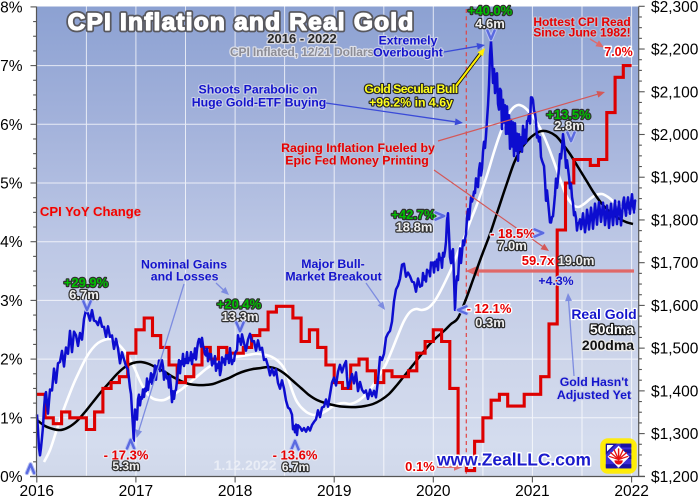 The width and height of the screenshot is (700, 500). I want to click on svg-text: 2016, so click(37, 491).